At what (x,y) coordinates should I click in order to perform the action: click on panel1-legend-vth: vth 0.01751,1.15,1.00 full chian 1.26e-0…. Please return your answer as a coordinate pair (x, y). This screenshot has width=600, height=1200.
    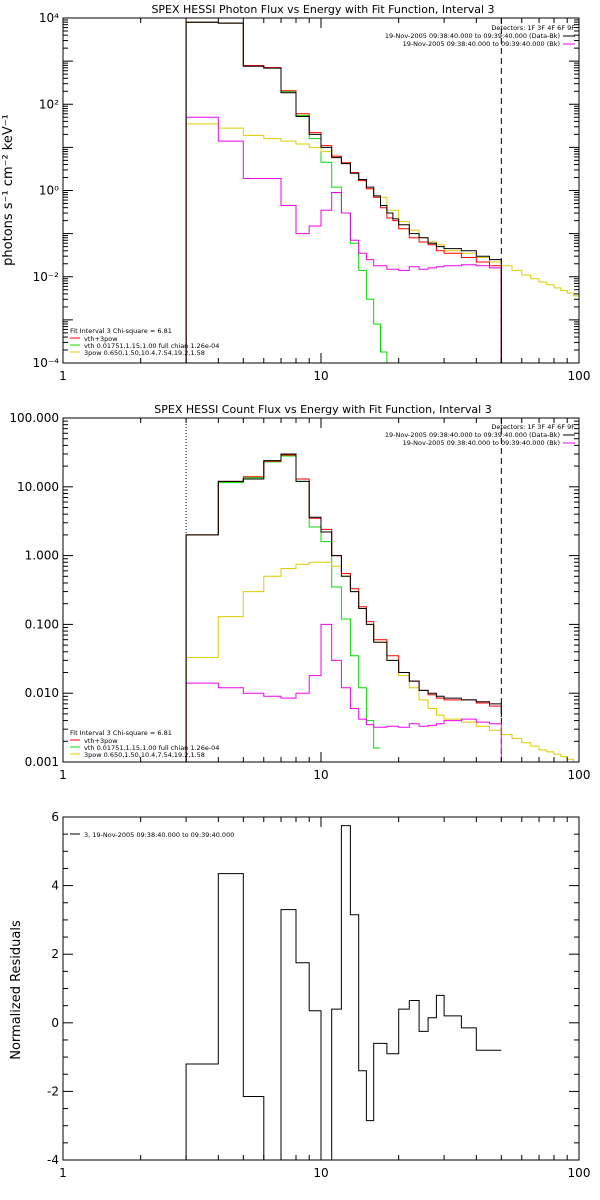
    Looking at the image, I should click on (151, 346).